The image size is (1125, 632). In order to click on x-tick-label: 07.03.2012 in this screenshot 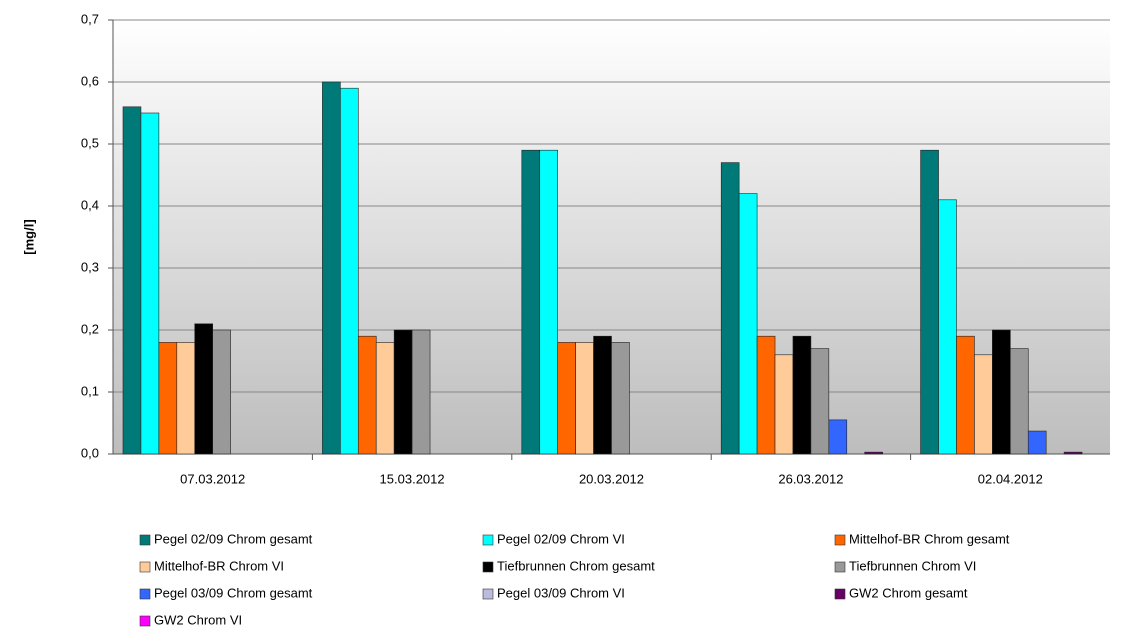, I will do `click(212, 478)`.